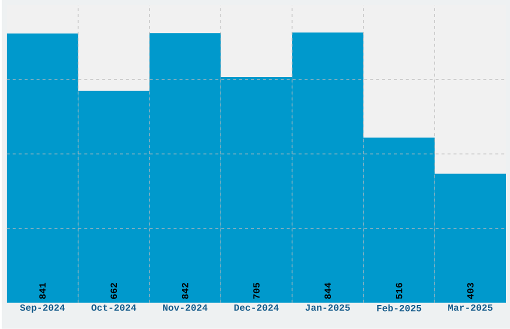  Describe the element at coordinates (470, 307) in the screenshot. I see `x-tick-label: Mar-2025` at that location.